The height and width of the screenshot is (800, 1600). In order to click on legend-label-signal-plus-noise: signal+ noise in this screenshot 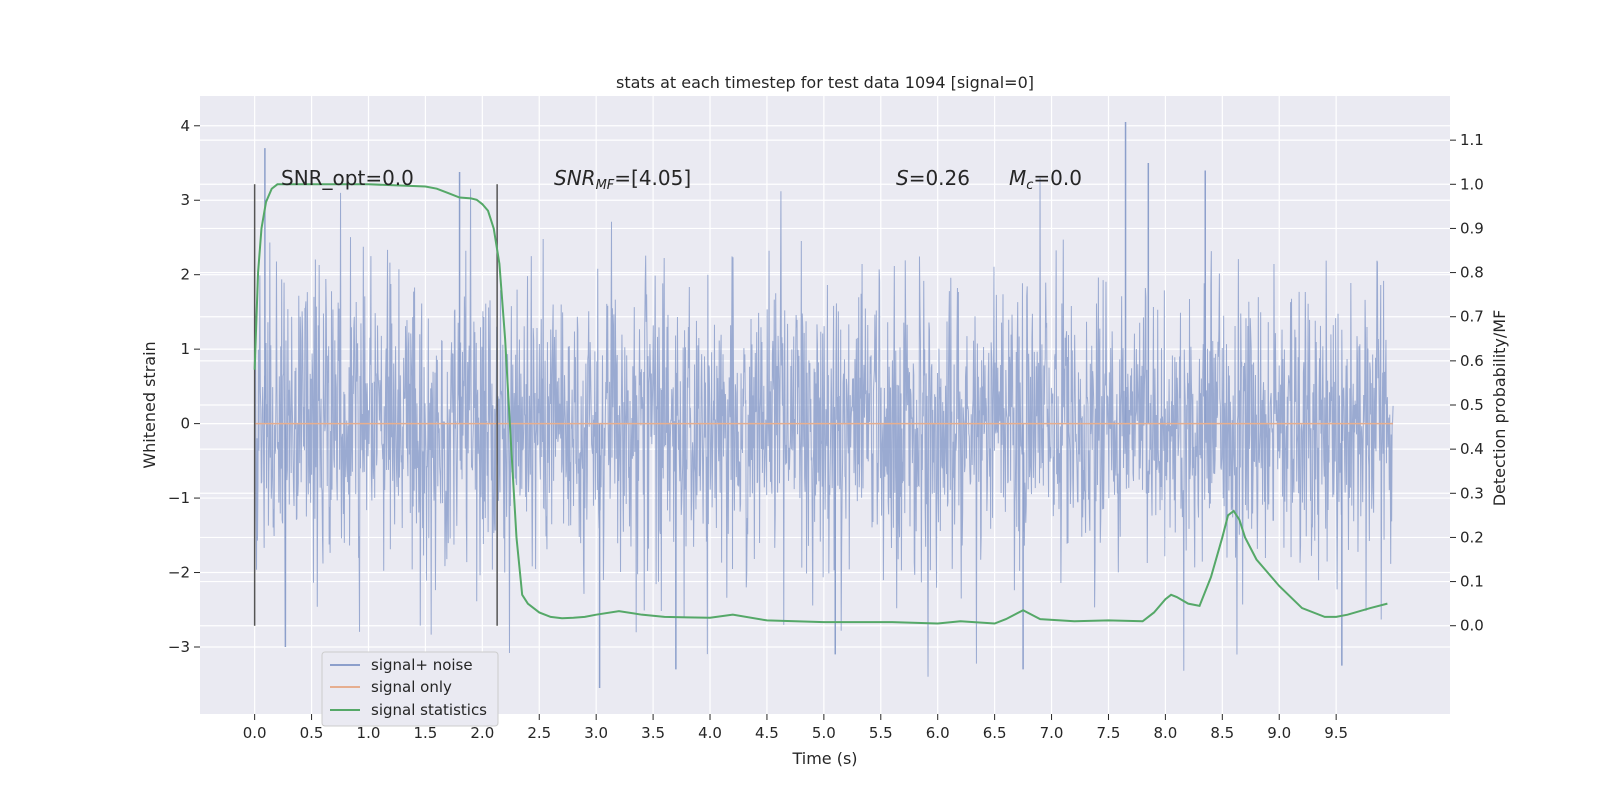, I will do `click(422, 665)`.